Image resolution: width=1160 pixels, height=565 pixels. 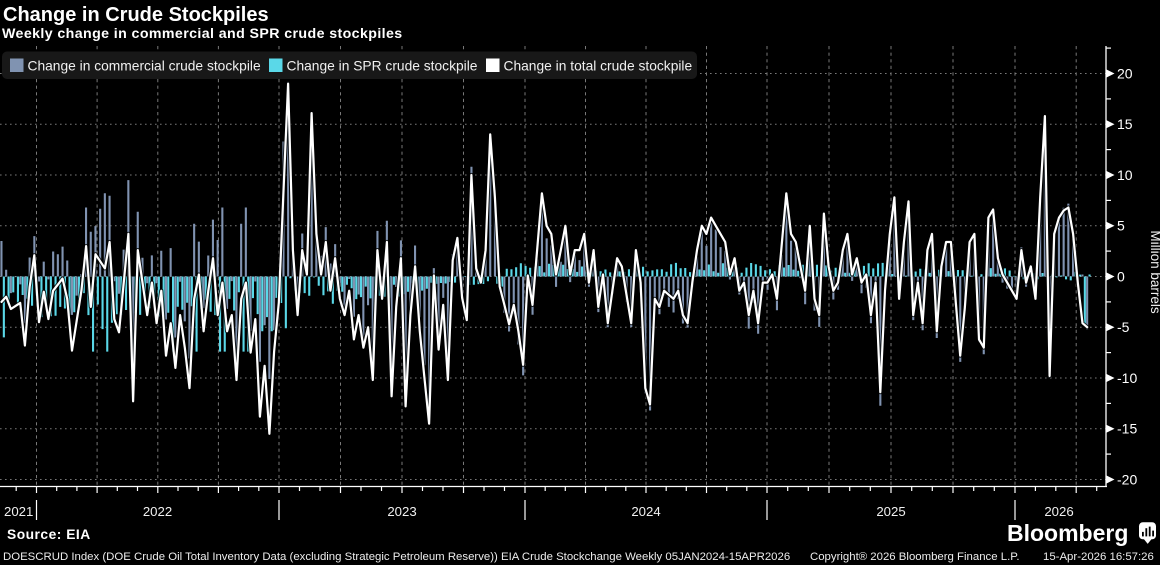 What do you see at coordinates (1154, 272) in the screenshot?
I see `svg-text: Million barrels` at bounding box center [1154, 272].